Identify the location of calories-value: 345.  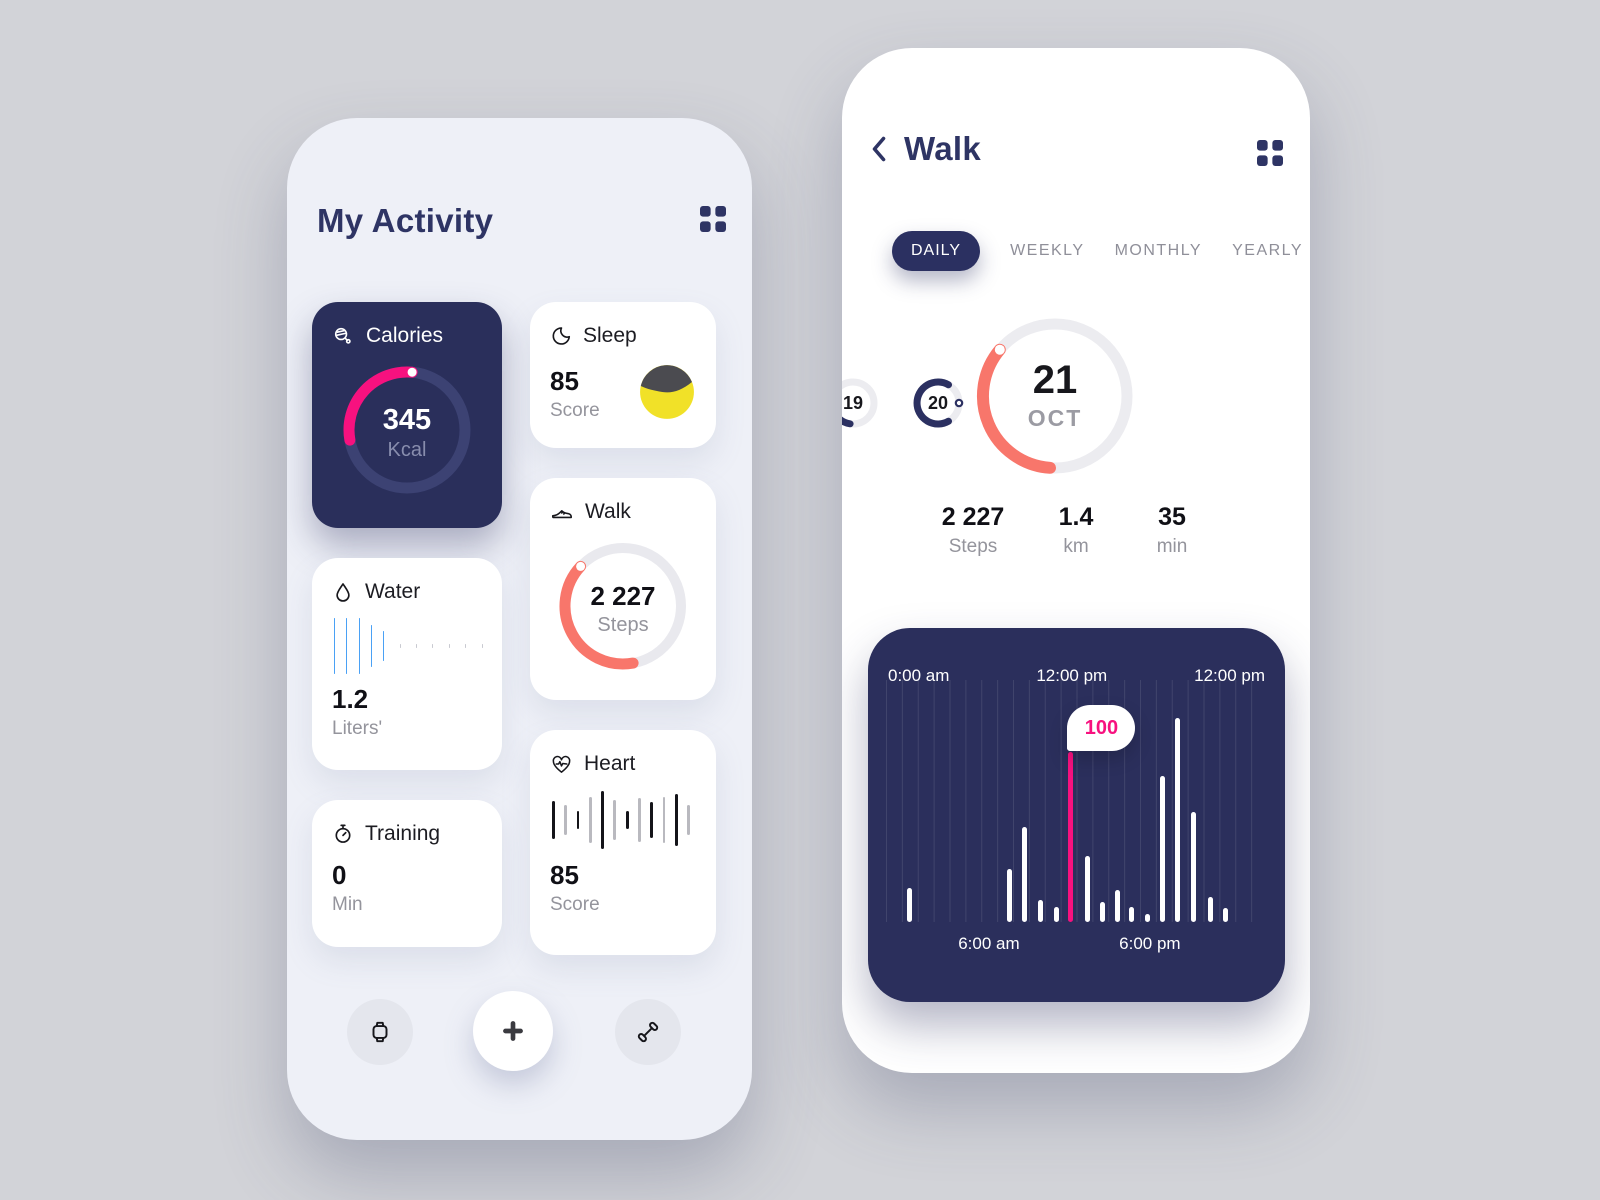
(407, 419).